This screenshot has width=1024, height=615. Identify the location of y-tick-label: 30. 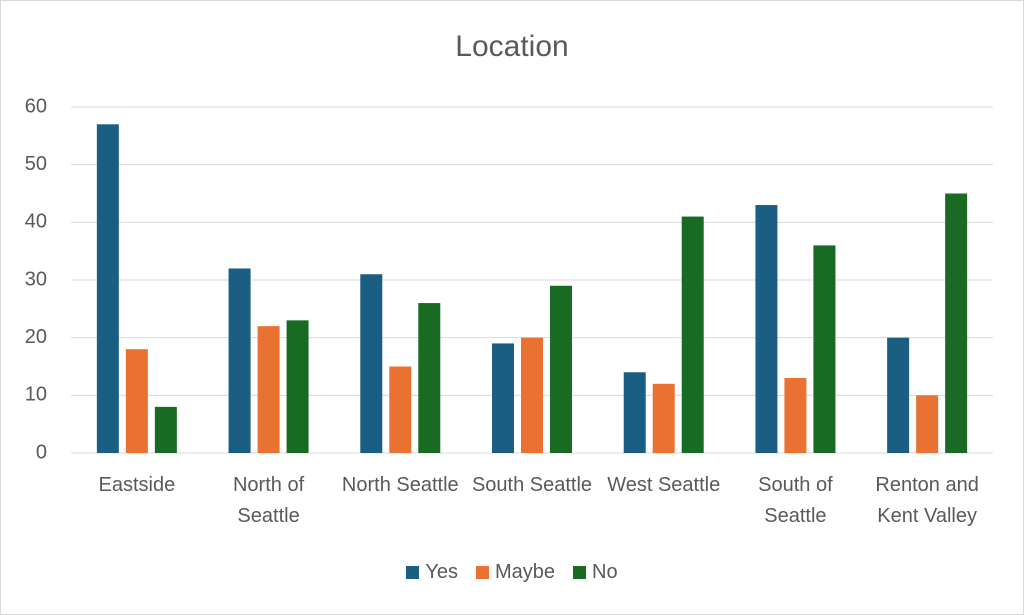
(36, 279).